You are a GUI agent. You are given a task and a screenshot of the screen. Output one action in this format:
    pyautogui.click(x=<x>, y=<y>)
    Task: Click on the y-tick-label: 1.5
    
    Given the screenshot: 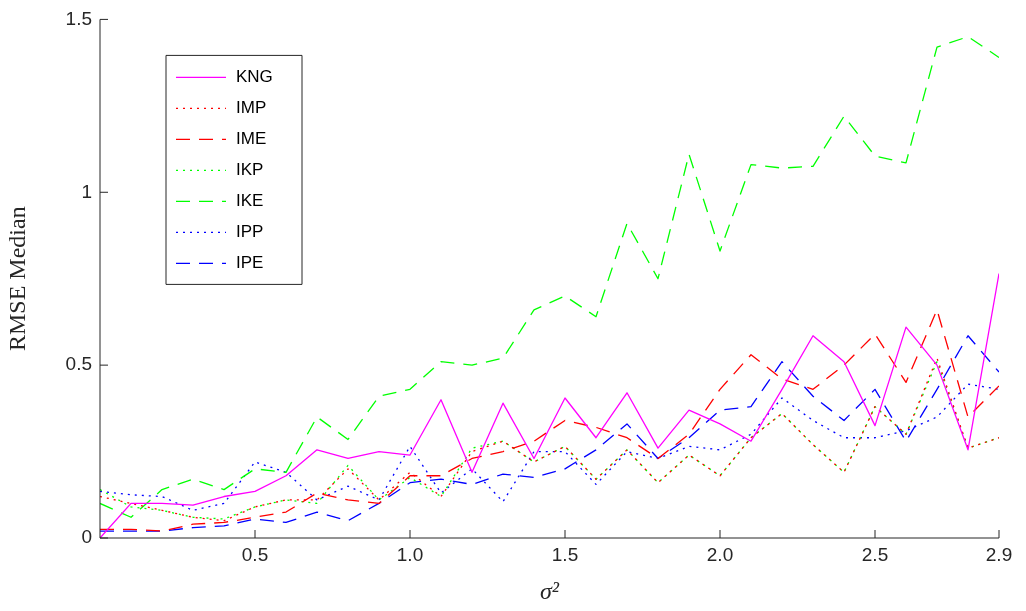 What is the action you would take?
    pyautogui.click(x=78, y=18)
    